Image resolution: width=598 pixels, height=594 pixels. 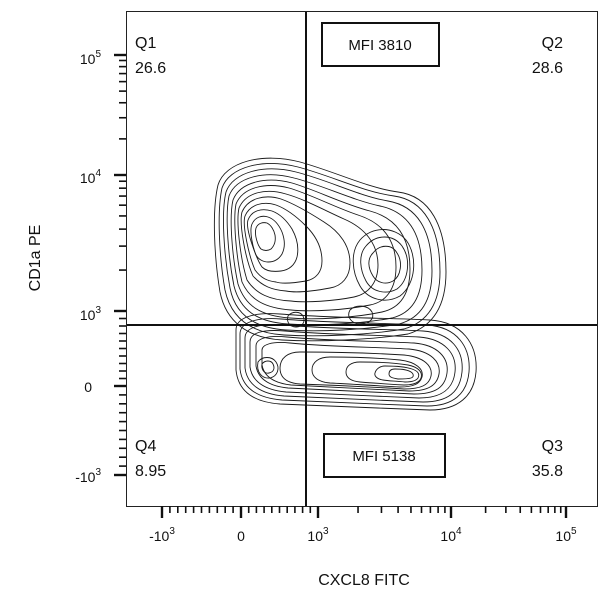 I want to click on y-tick-label-0: 0, so click(x=88, y=387).